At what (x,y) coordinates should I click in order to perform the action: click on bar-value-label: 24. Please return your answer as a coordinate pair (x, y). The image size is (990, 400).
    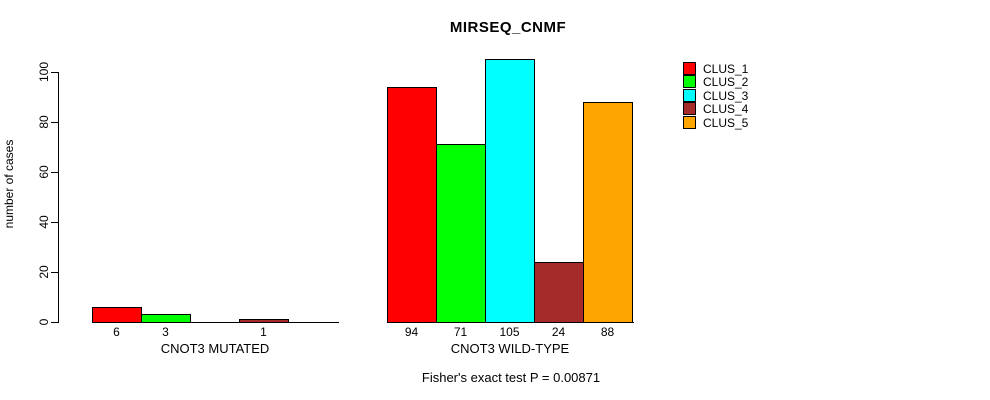
    Looking at the image, I should click on (558, 332).